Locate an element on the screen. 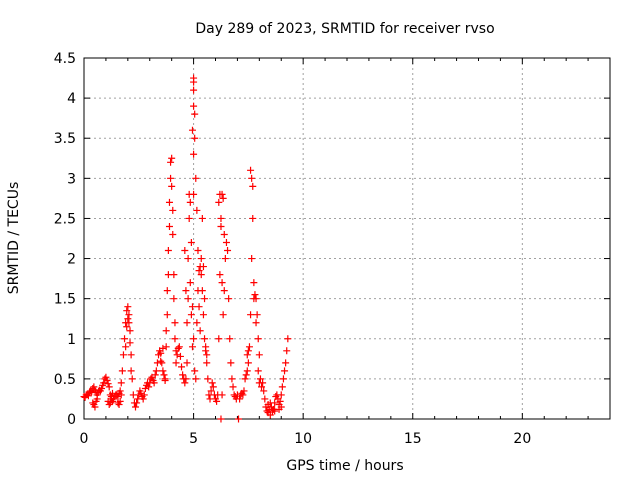 Image resolution: width=640 pixels, height=480 pixels. y-tick-label: 3 is located at coordinates (71, 179).